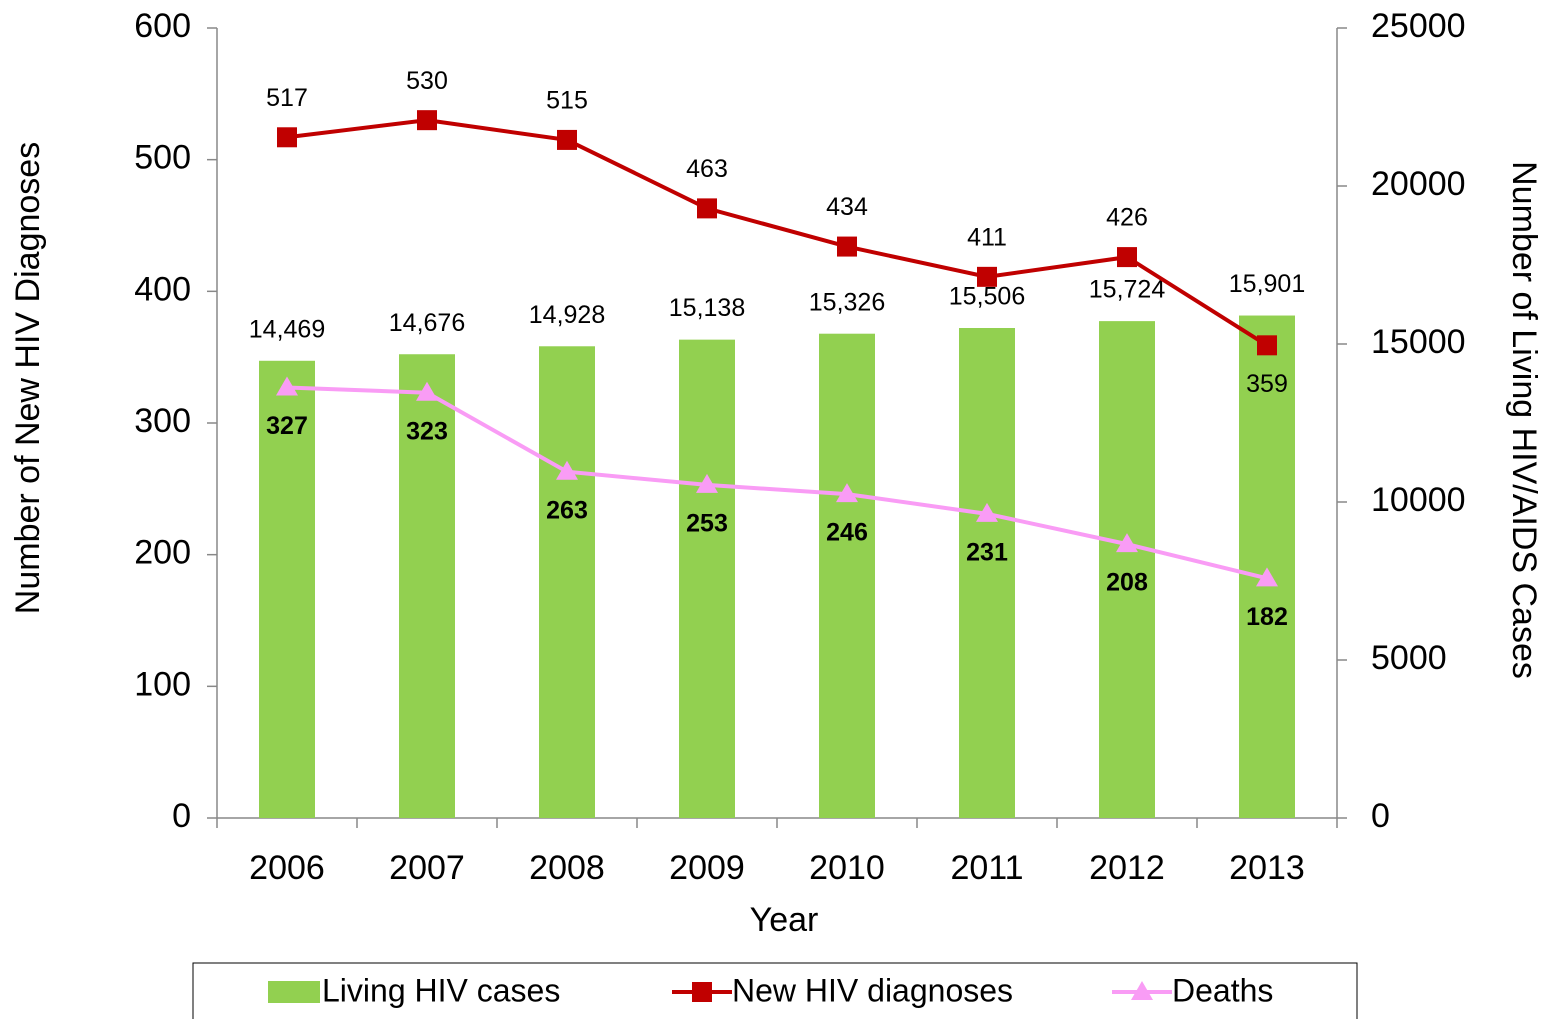 This screenshot has height=1019, width=1550. I want to click on legend-swatch, so click(294, 992).